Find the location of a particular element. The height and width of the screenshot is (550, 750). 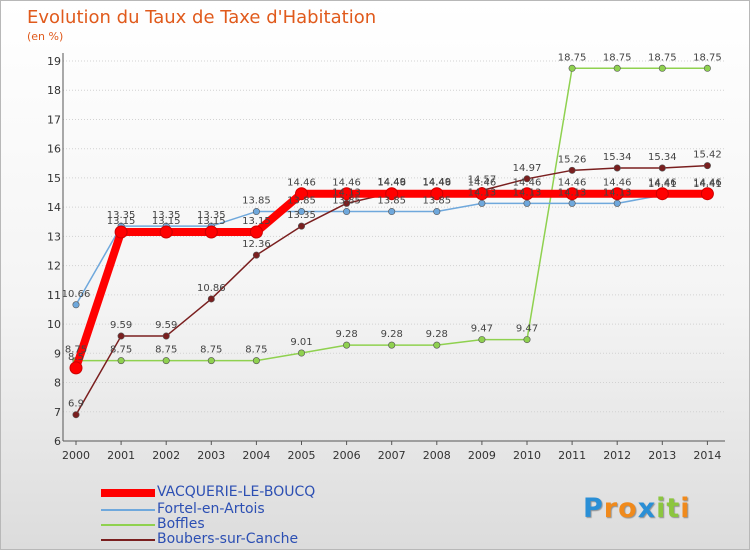

data-label: 8.75 is located at coordinates (121, 350).